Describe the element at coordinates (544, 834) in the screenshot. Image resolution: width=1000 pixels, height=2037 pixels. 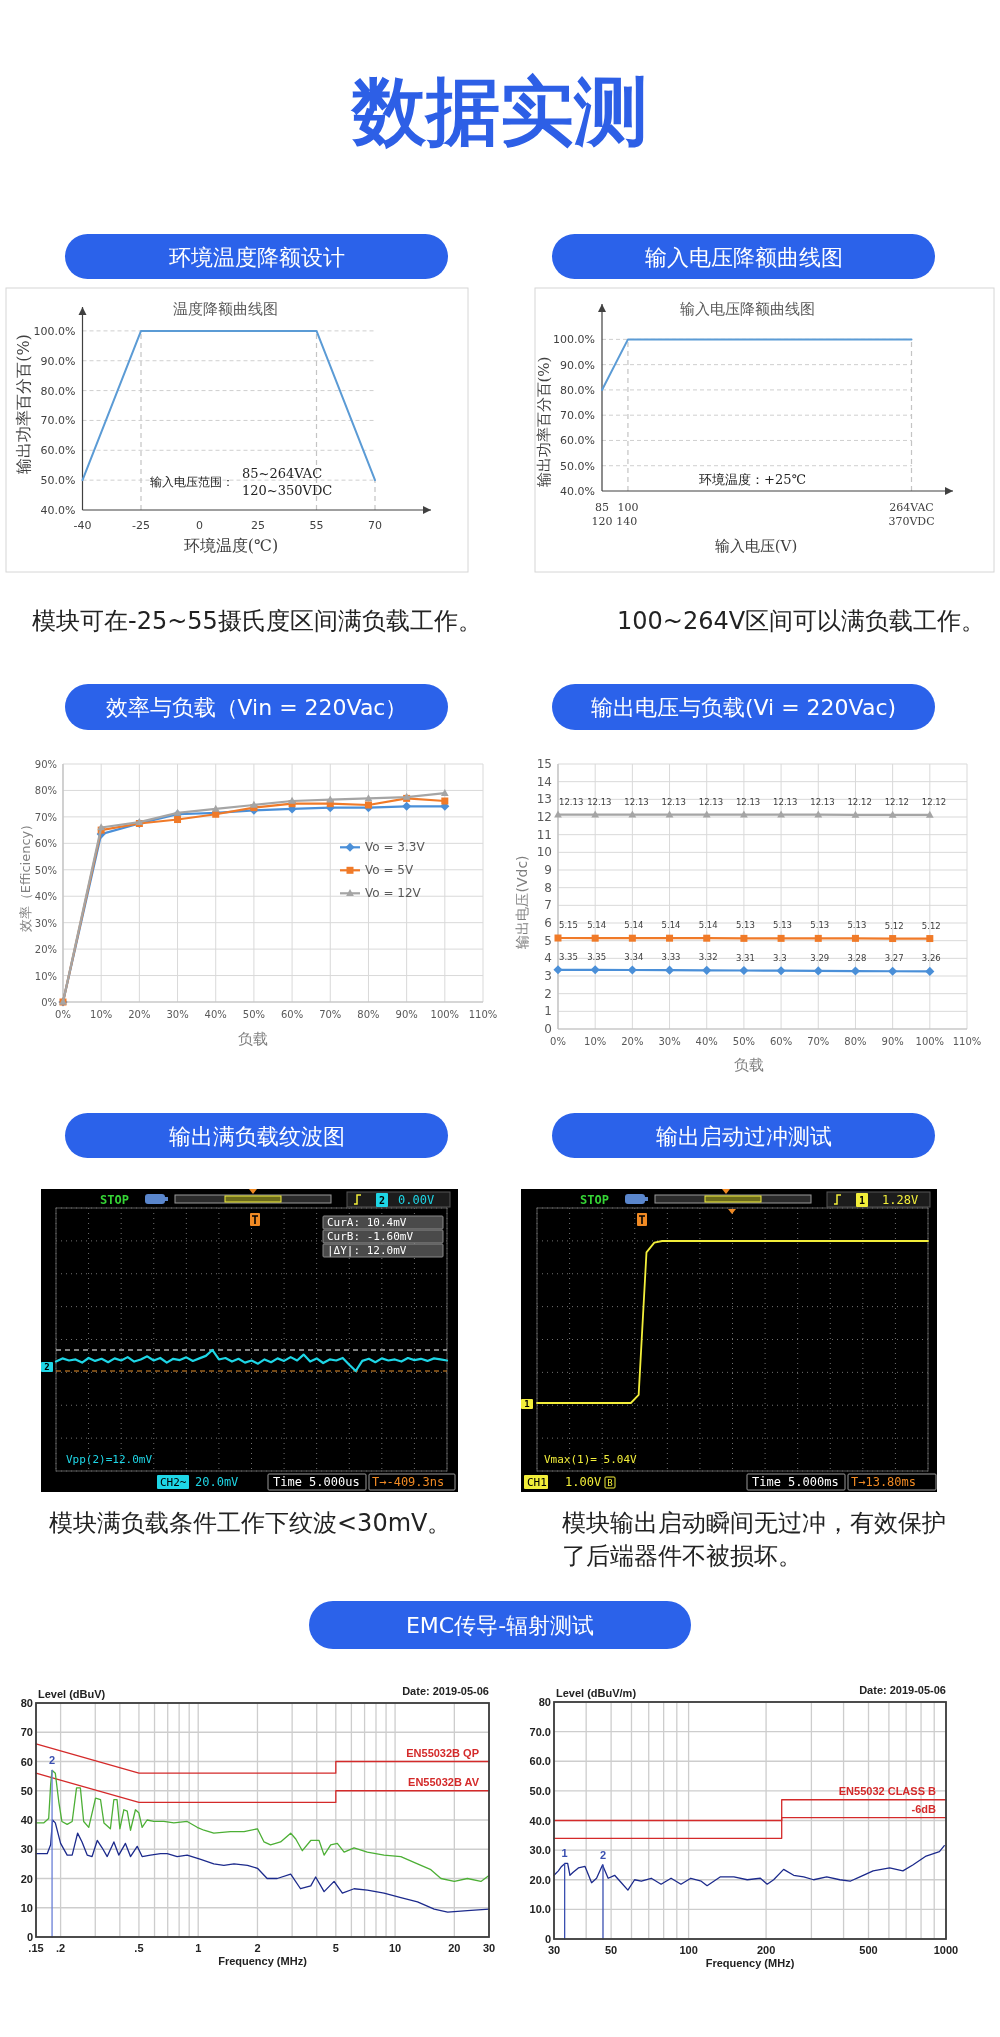
I see `y-tick-label: 11` at that location.